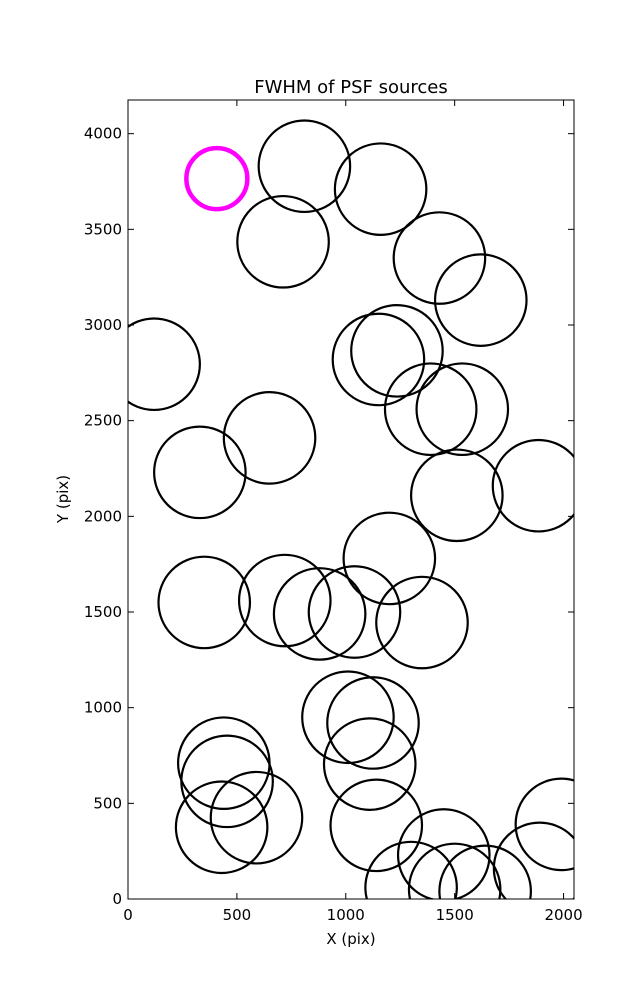 Image resolution: width=637 pixels, height=1000 pixels. I want to click on x-tick-label: 1500, so click(455, 915).